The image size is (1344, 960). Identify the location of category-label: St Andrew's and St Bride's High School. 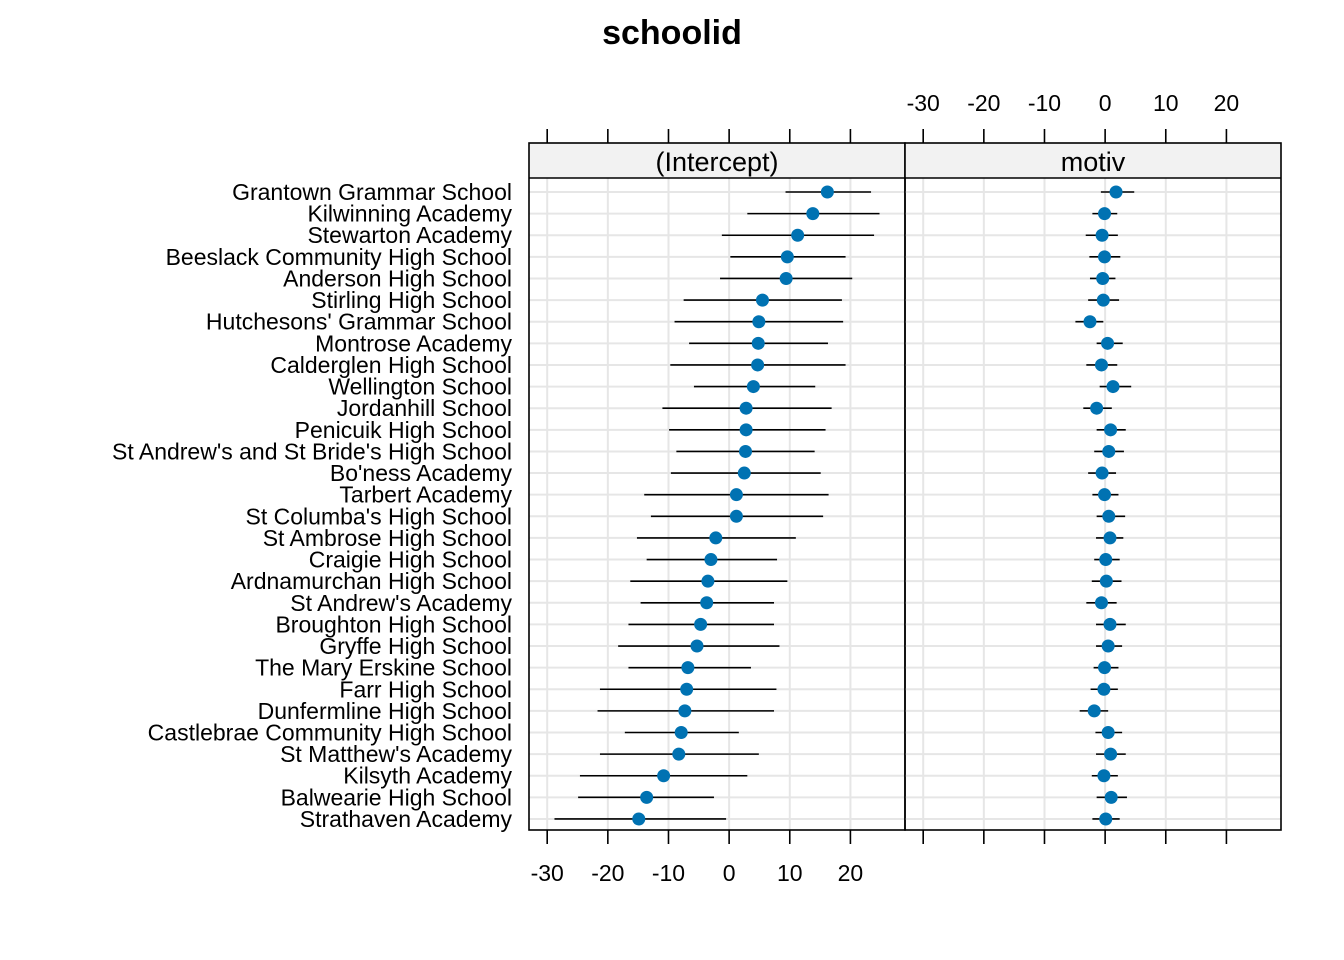
(312, 451).